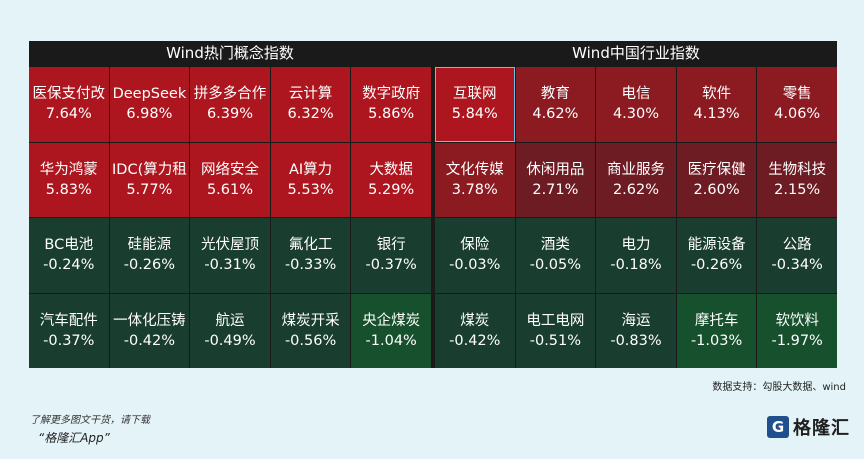 The width and height of the screenshot is (864, 459). Describe the element at coordinates (636, 255) in the screenshot. I see `heatmap-cell: 电力 -0.18%` at that location.